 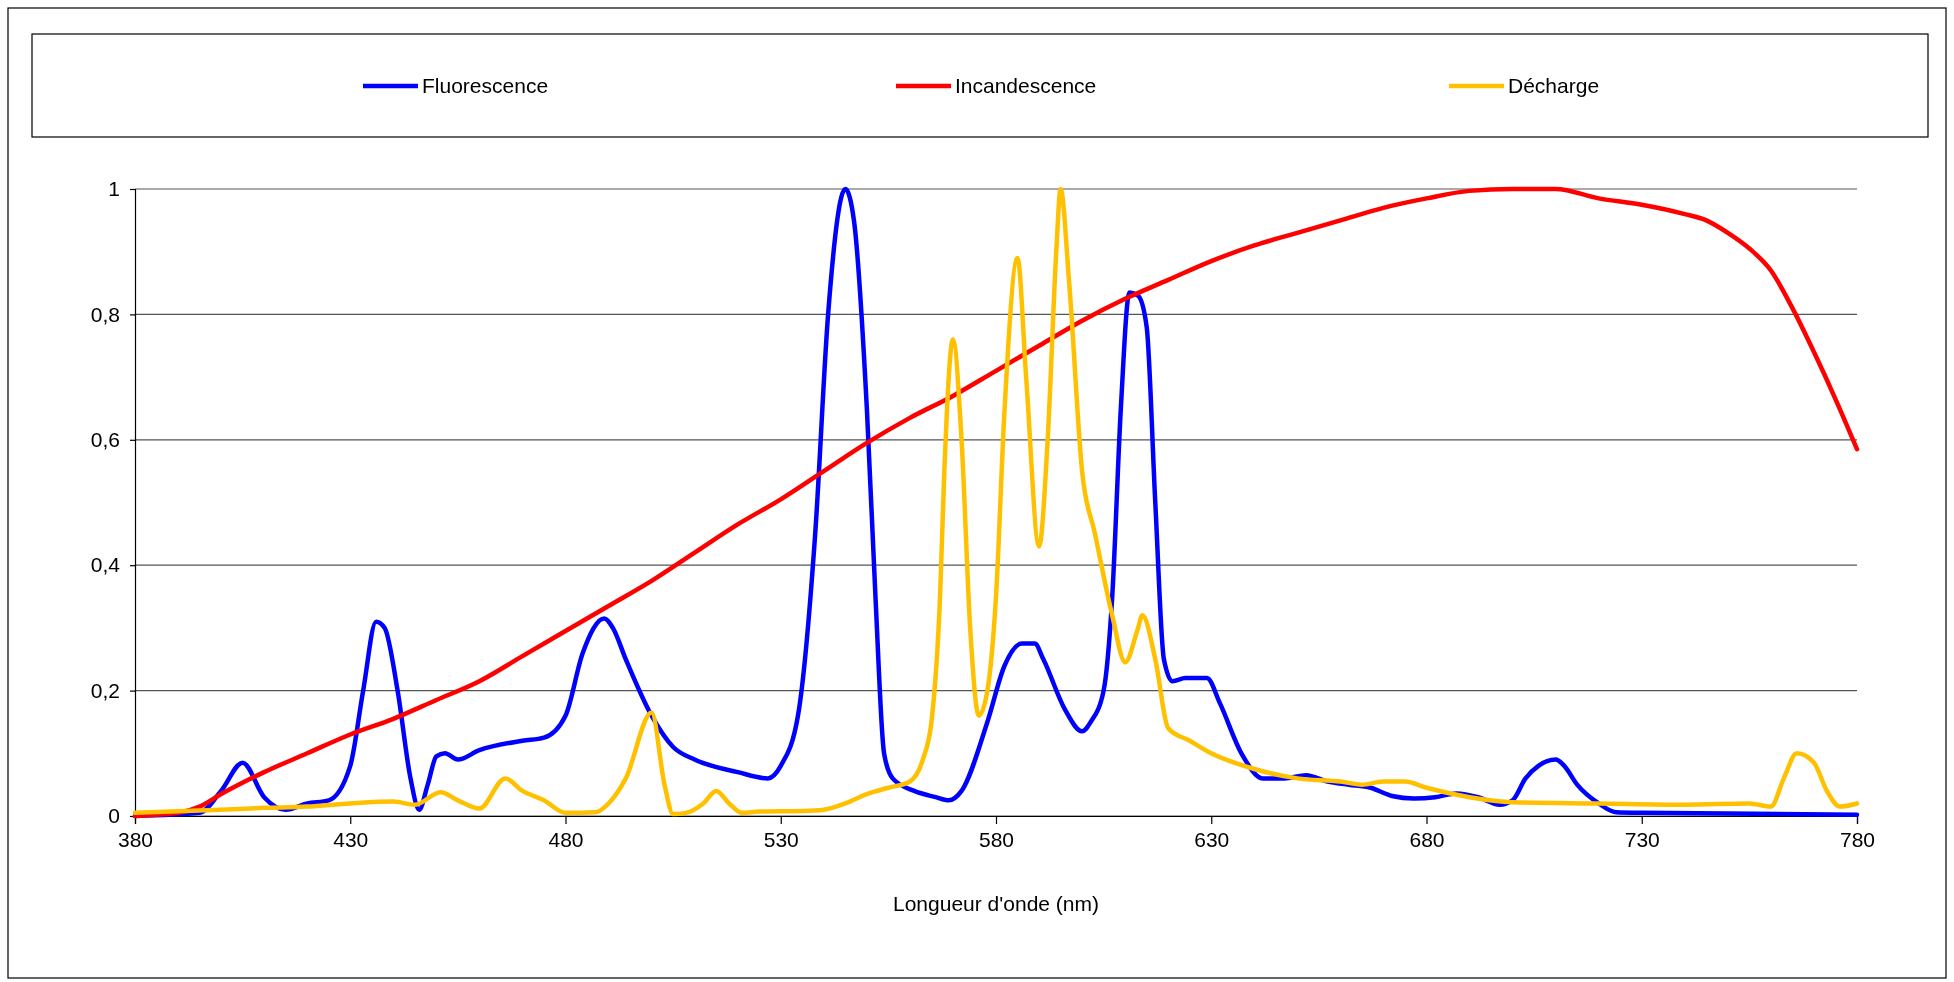 What do you see at coordinates (351, 839) in the screenshot?
I see `x-tick-label: 430` at bounding box center [351, 839].